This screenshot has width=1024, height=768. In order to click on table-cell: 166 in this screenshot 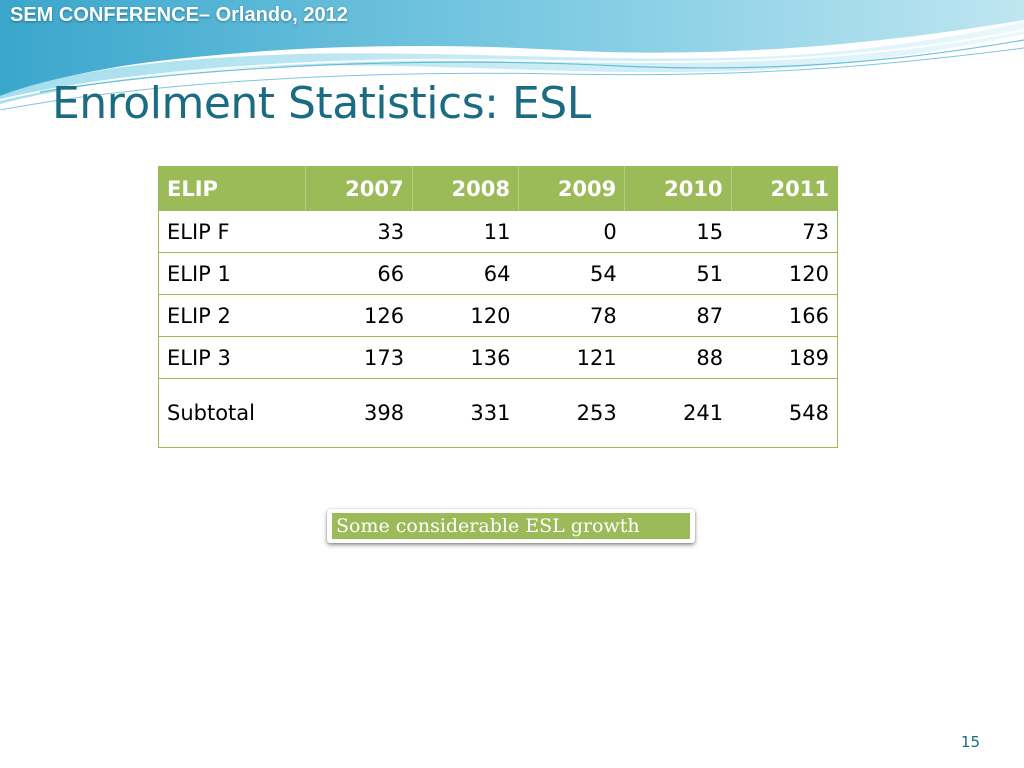, I will do `click(784, 315)`.